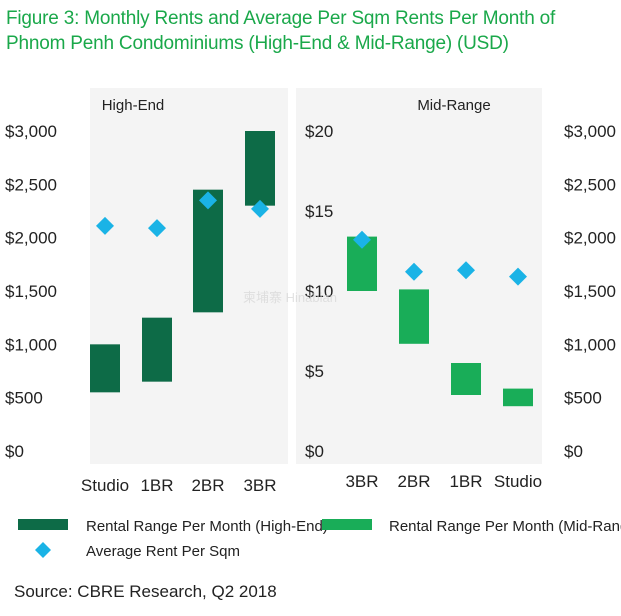 The image size is (621, 616). What do you see at coordinates (260, 208) in the screenshot?
I see `high-end-avg-point-3br` at bounding box center [260, 208].